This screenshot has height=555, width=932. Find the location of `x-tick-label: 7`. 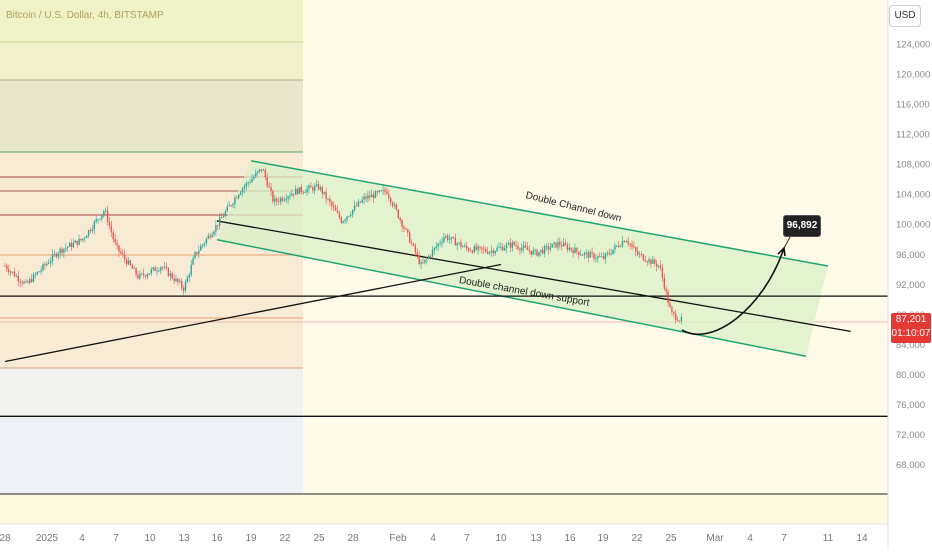

x-tick-label: 7 is located at coordinates (116, 538).